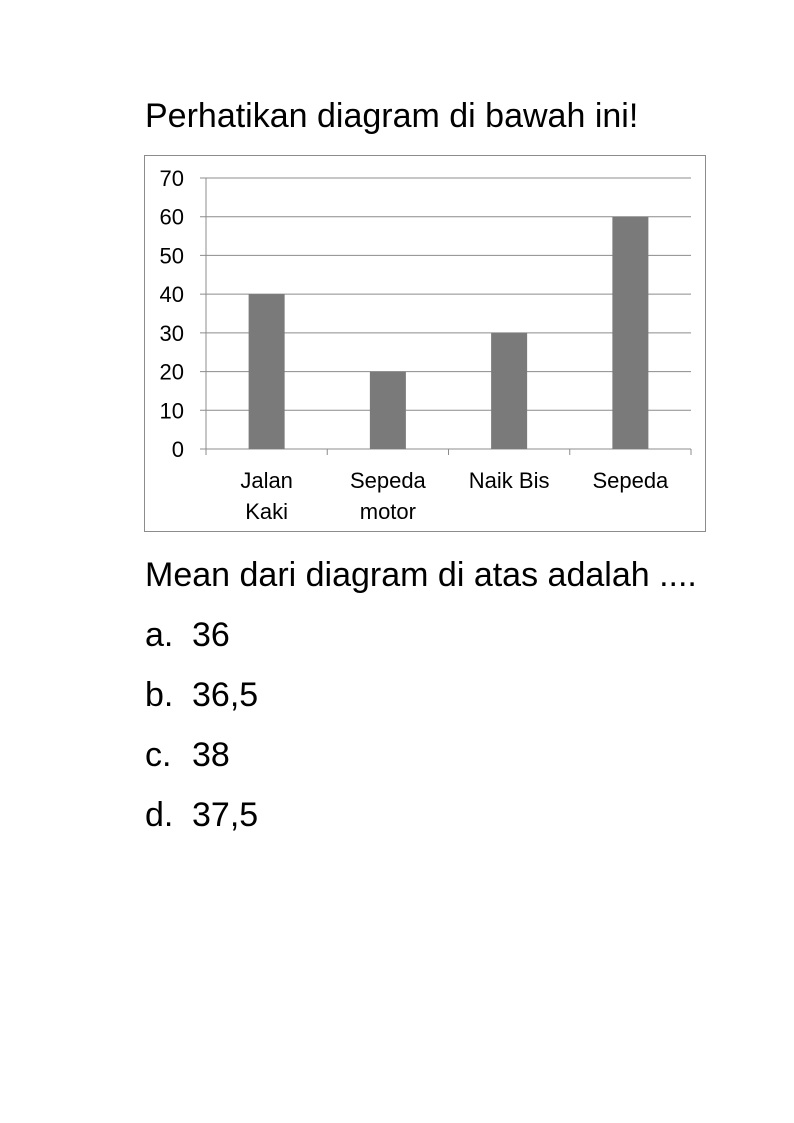 Image resolution: width=794 pixels, height=1123 pixels. I want to click on y-tick-label: 10, so click(172, 410).